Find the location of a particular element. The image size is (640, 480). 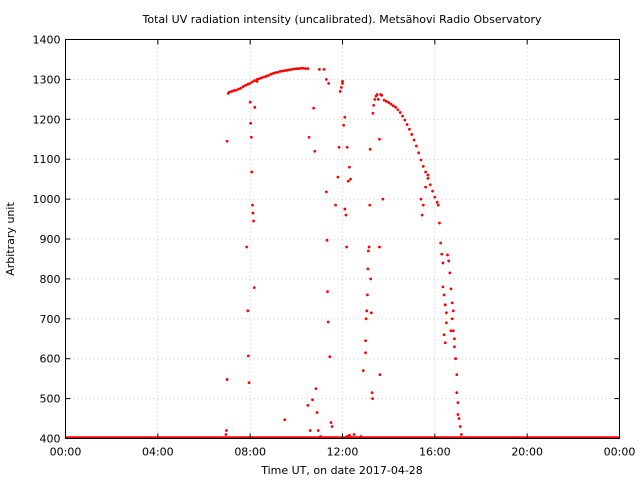

x-tick-label: 12:00 is located at coordinates (343, 452).